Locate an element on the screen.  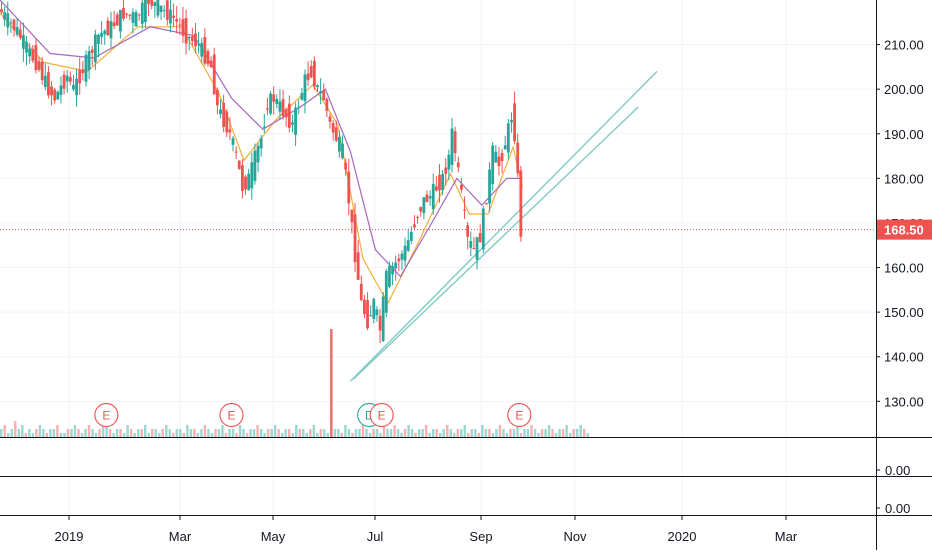
time-tick-label: May is located at coordinates (273, 536).